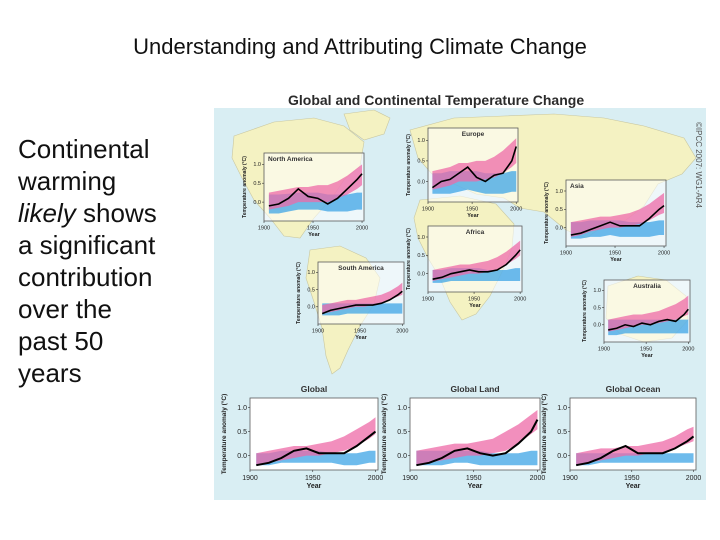 This screenshot has width=720, height=540. What do you see at coordinates (314, 389) in the screenshot?
I see `panel-title: Global` at bounding box center [314, 389].